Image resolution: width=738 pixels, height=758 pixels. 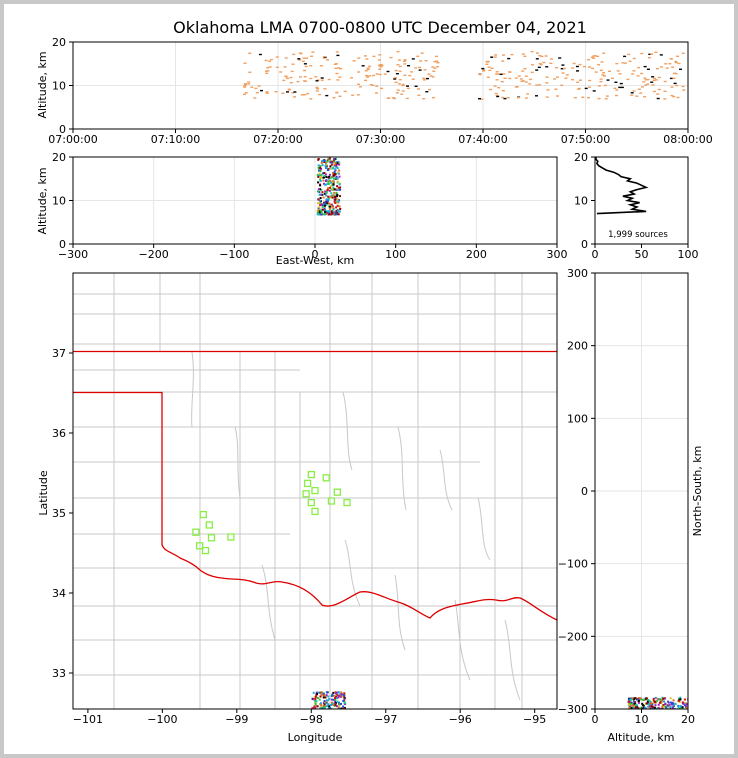 What do you see at coordinates (636, 206) in the screenshot?
I see `altitude-histogram-panel: 0 50 100 0 10 20 1,999 sources` at bounding box center [636, 206].